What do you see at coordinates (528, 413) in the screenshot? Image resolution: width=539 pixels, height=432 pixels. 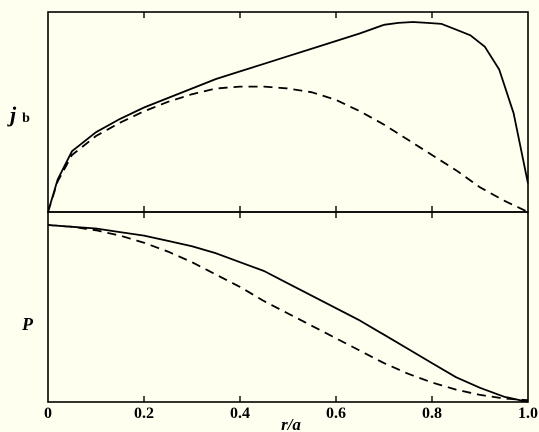 I see `x-tick-label-5: 1.0` at bounding box center [528, 413].